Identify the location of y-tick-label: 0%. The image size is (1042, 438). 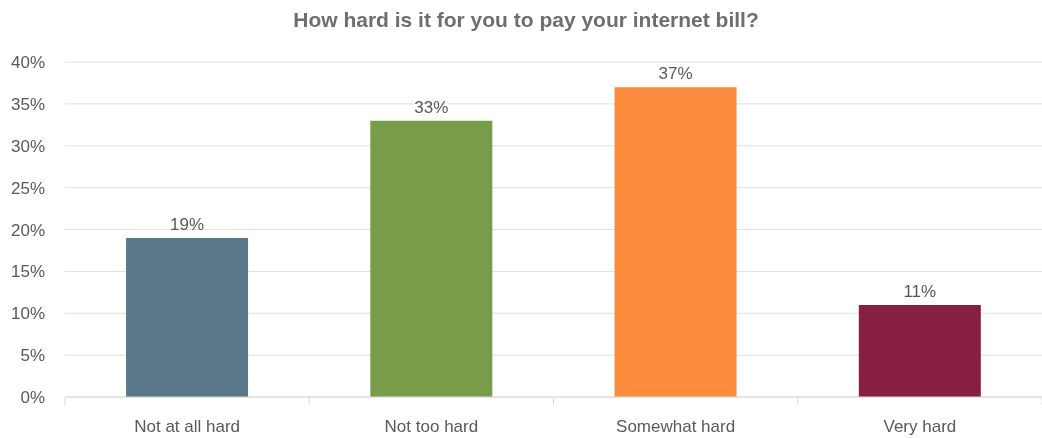
(32, 398).